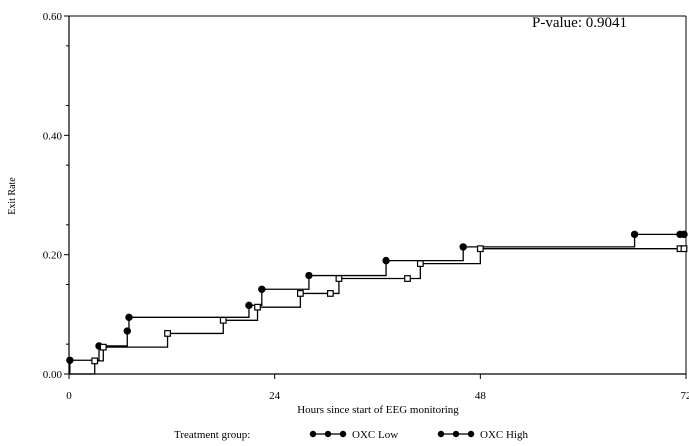 Image resolution: width=689 pixels, height=446 pixels. I want to click on legend: Treatment group: OXC Low OXC High, so click(351, 435).